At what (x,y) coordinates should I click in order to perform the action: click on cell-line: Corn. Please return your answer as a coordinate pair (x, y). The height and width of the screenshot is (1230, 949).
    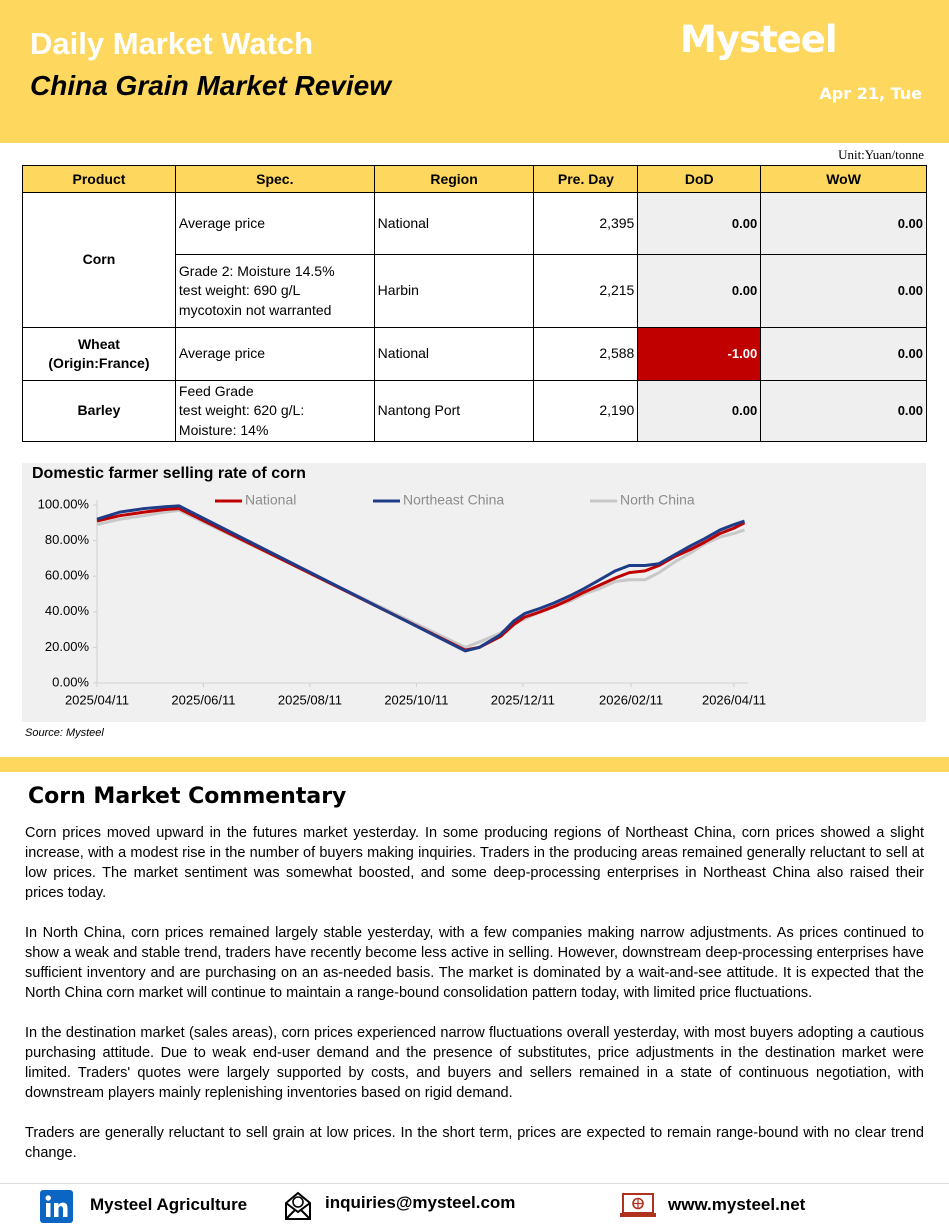
    Looking at the image, I should click on (99, 259).